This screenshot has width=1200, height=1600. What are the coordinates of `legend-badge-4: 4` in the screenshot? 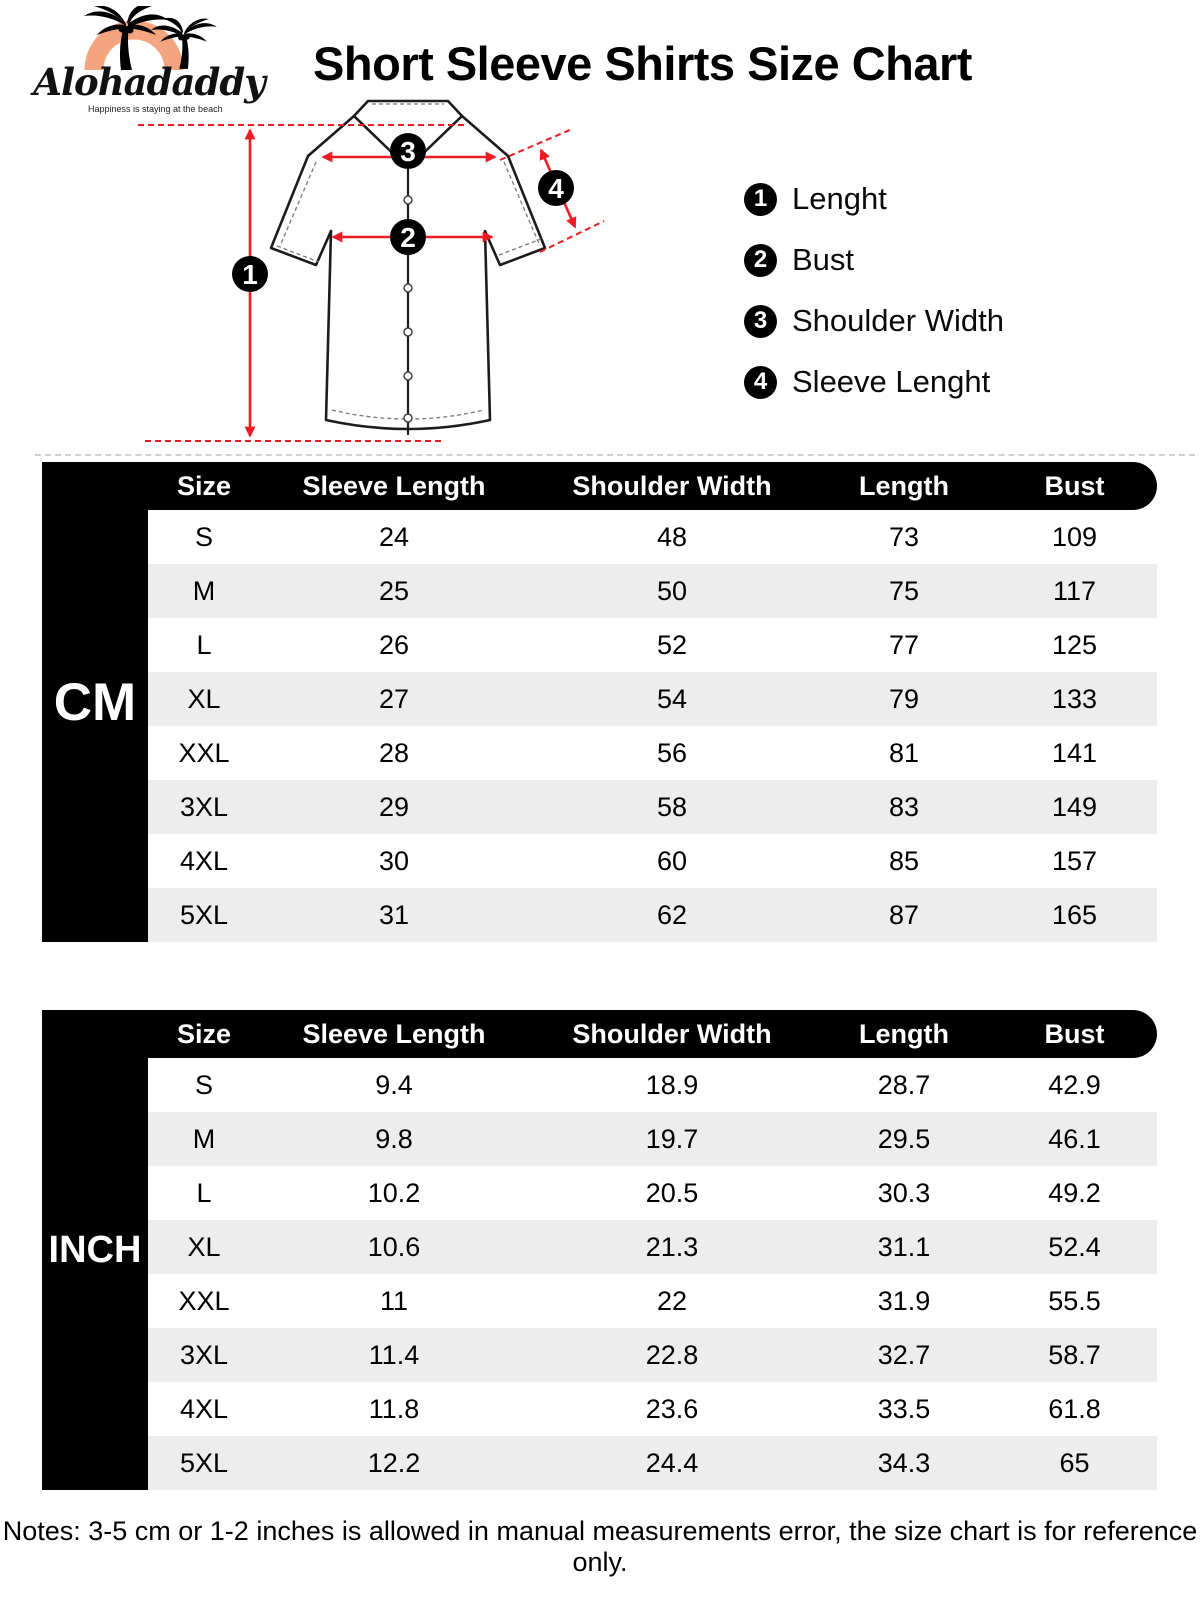 It's located at (760, 382).